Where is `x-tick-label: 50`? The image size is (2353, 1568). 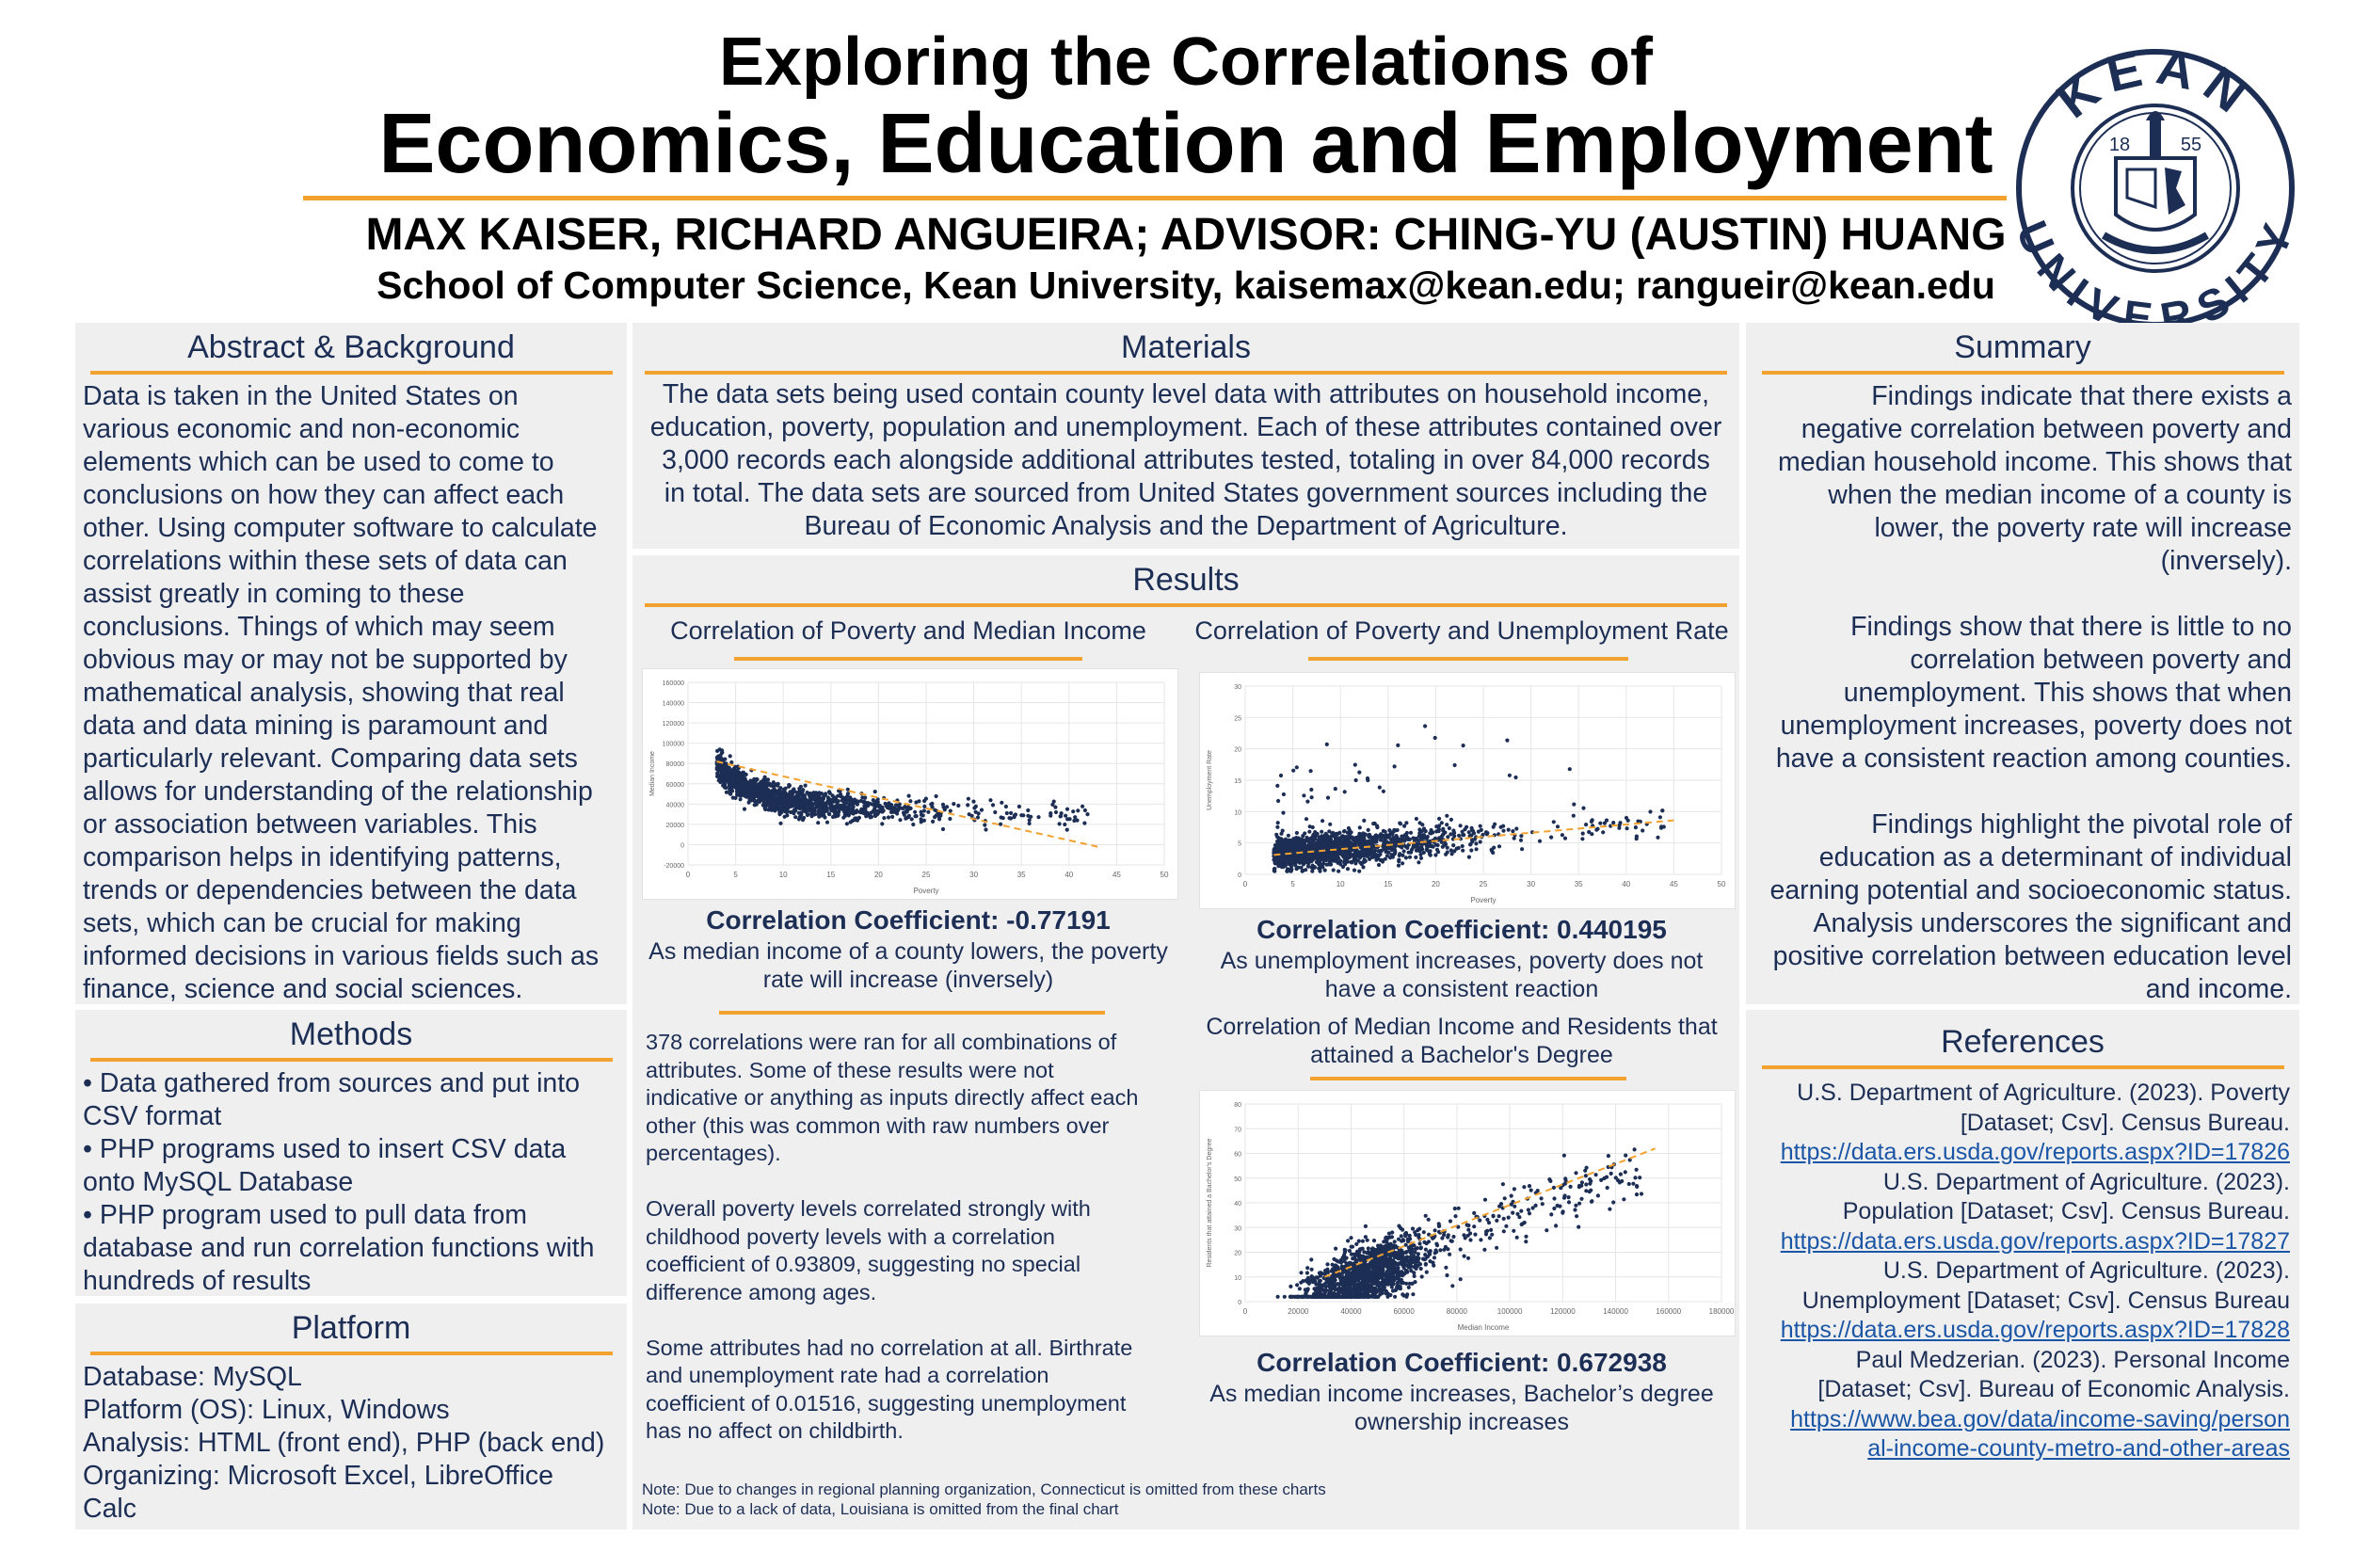 x-tick-label: 50 is located at coordinates (1165, 875).